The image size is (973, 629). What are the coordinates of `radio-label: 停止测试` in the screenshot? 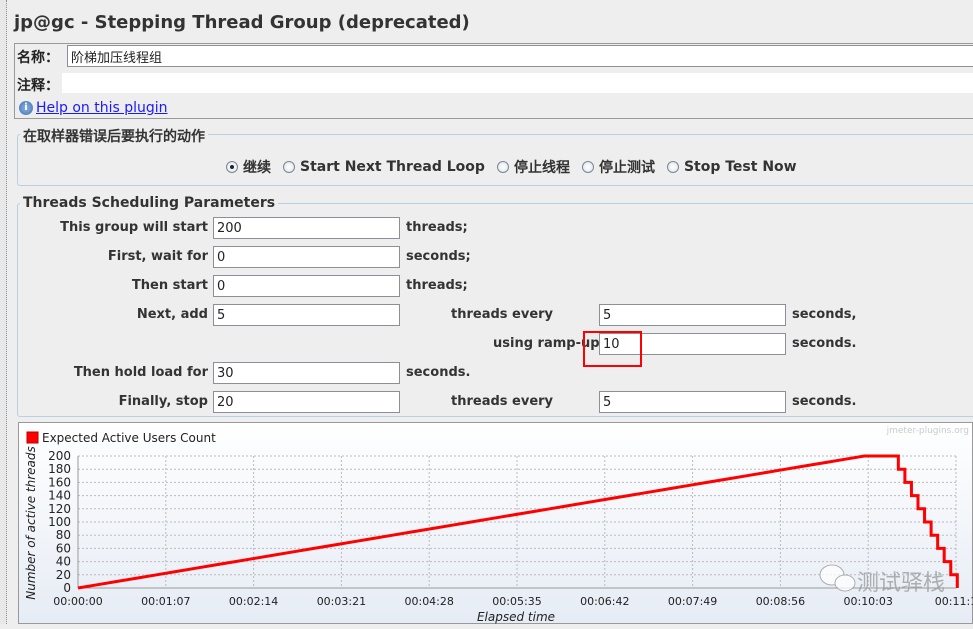 It's located at (626, 168).